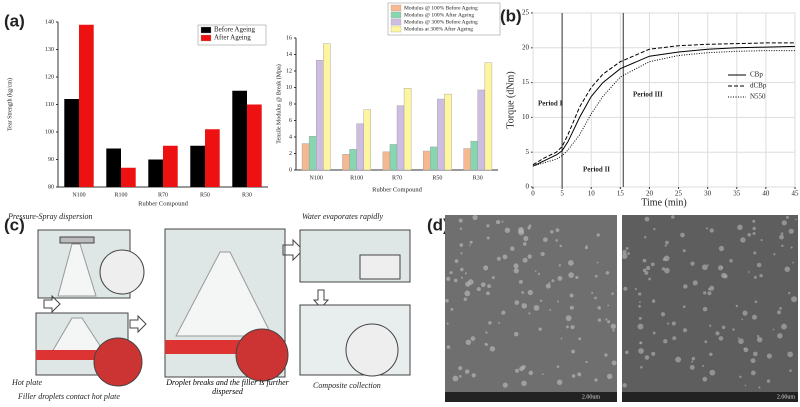 This screenshot has width=800, height=407. What do you see at coordinates (49, 132) in the screenshot?
I see `y-tick-label: 100` at bounding box center [49, 132].